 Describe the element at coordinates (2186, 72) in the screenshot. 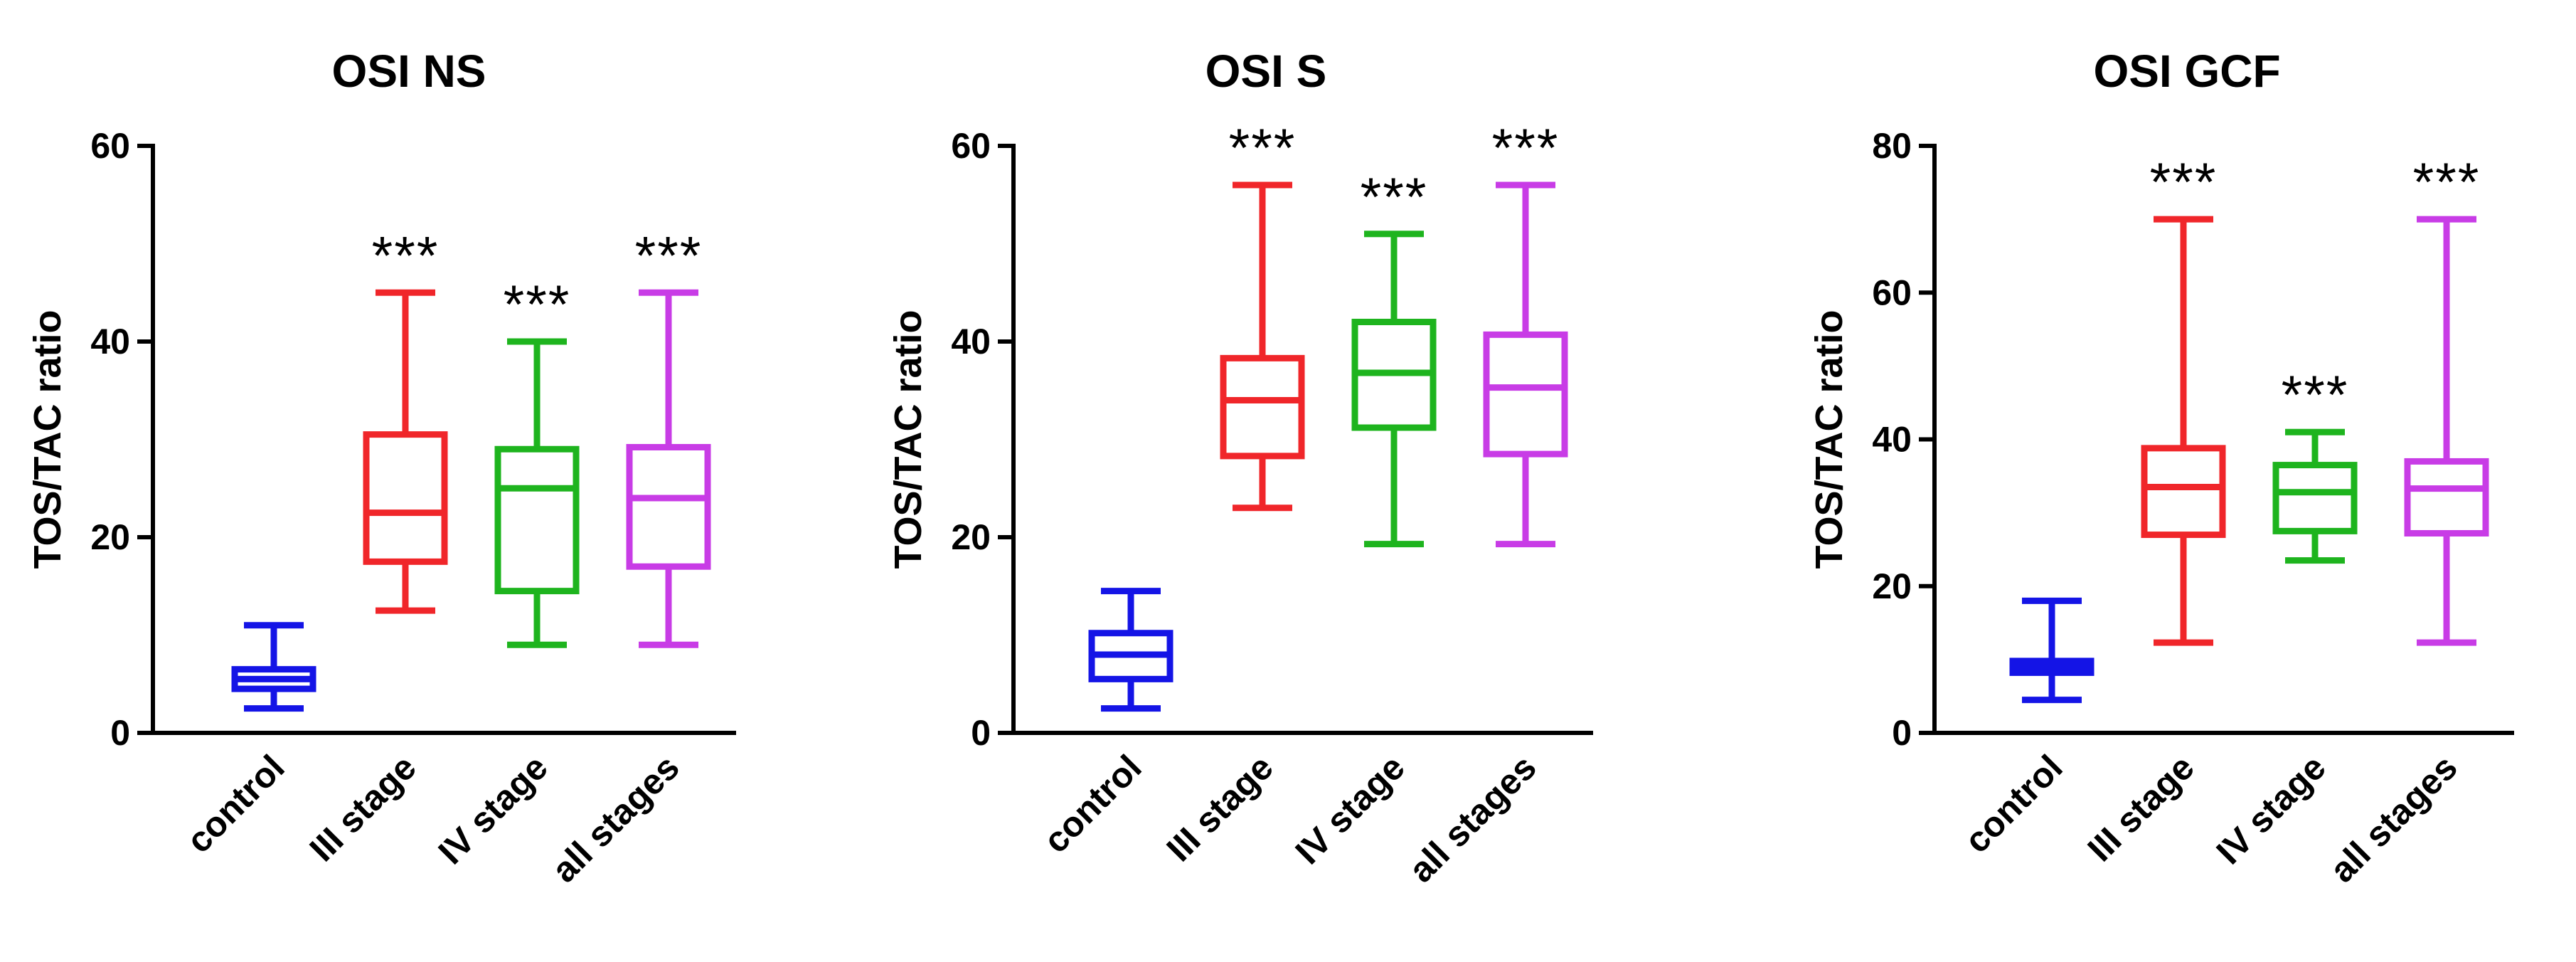

I see `chart-title: OSI GCF` at that location.